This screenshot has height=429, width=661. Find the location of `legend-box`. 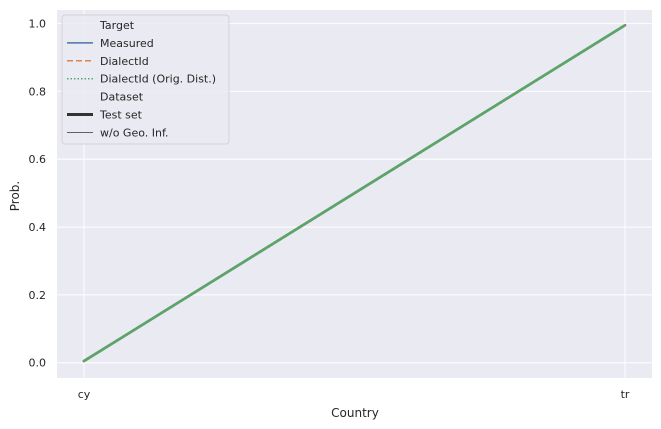

legend-box is located at coordinates (145, 79).